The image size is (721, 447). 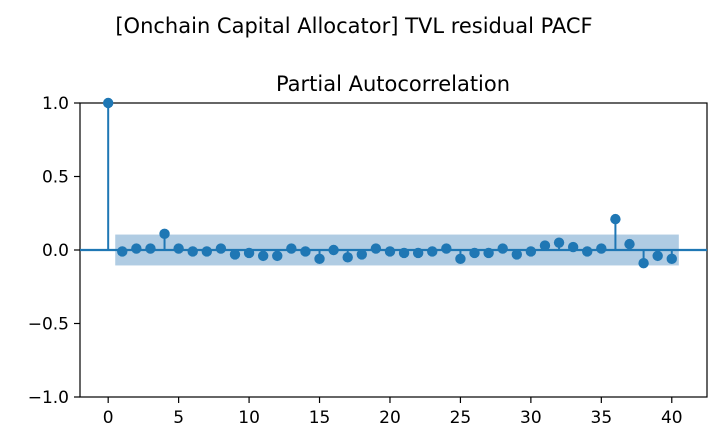 I want to click on x-tick-label: 40, so click(x=672, y=418).